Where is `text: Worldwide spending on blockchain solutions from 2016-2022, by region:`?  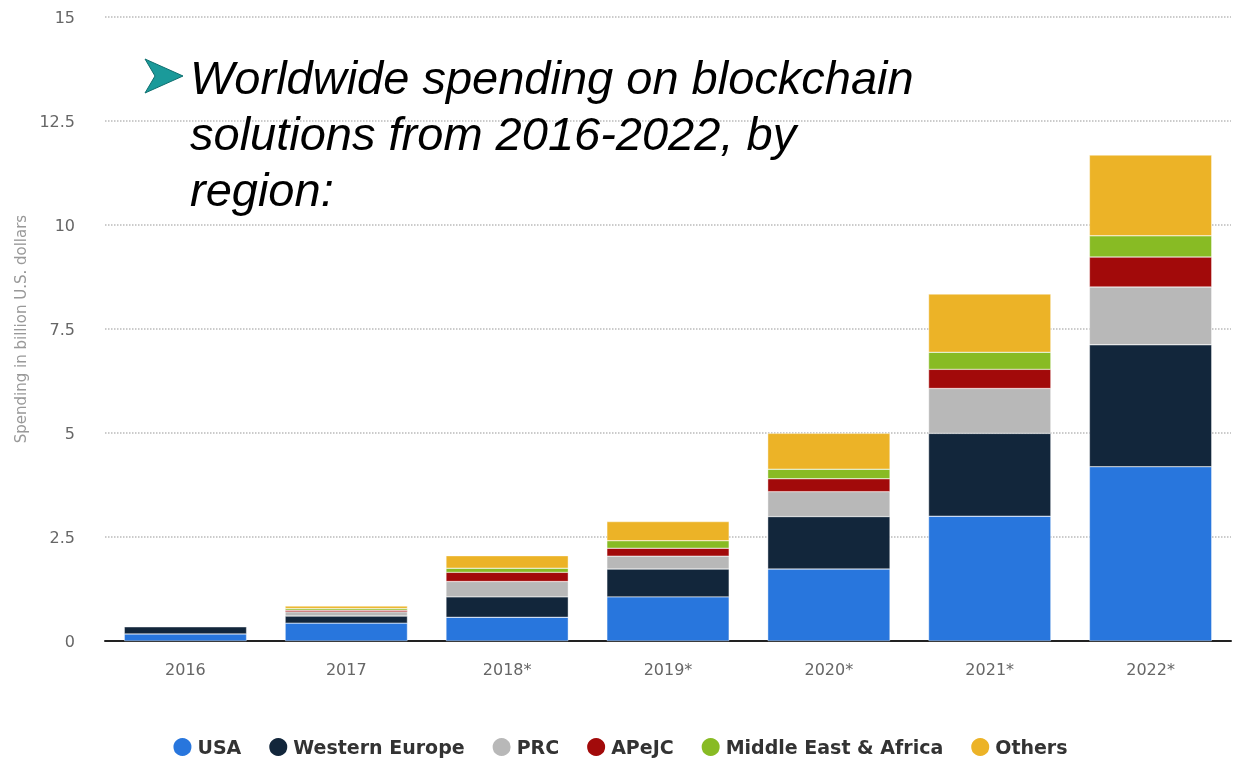 text: Worldwide spending on blockchain solutions from 2016-2022, by region: is located at coordinates (552, 134).